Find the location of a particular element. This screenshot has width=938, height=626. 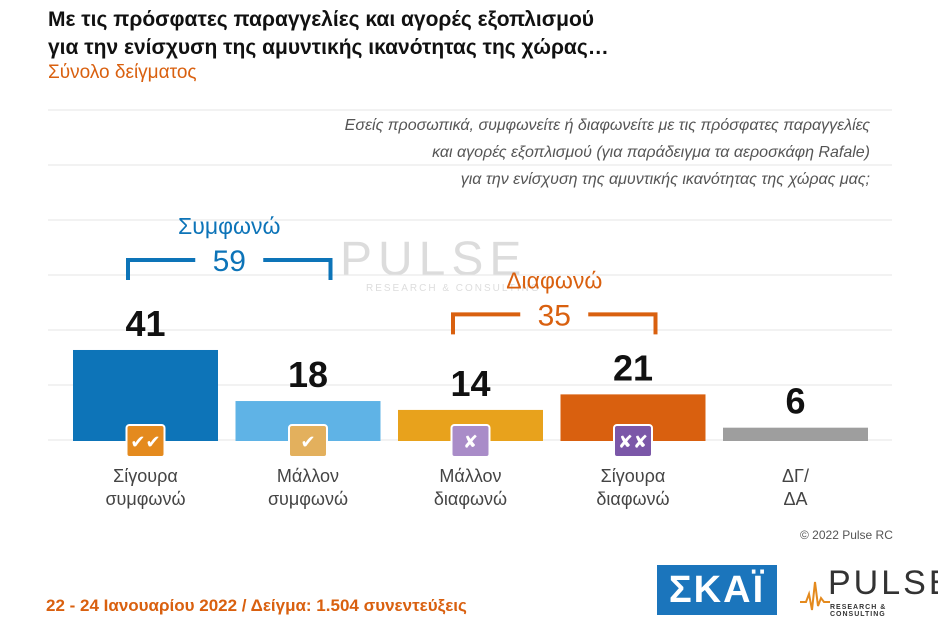

double-cross-icon is located at coordinates (633, 441).